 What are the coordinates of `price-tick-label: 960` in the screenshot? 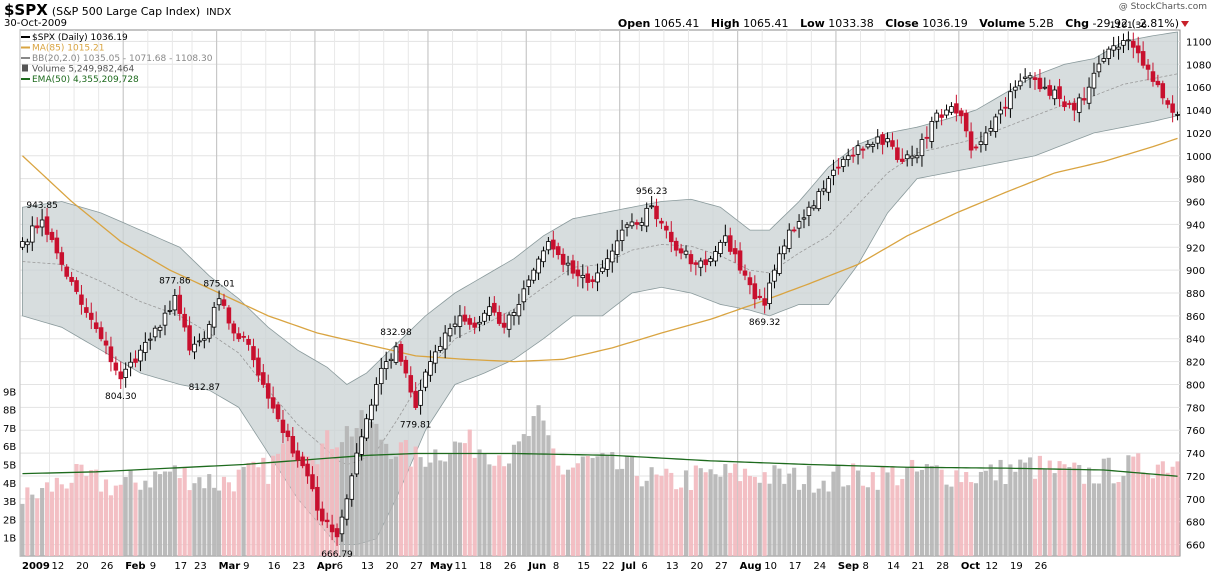 It's located at (1195, 203).